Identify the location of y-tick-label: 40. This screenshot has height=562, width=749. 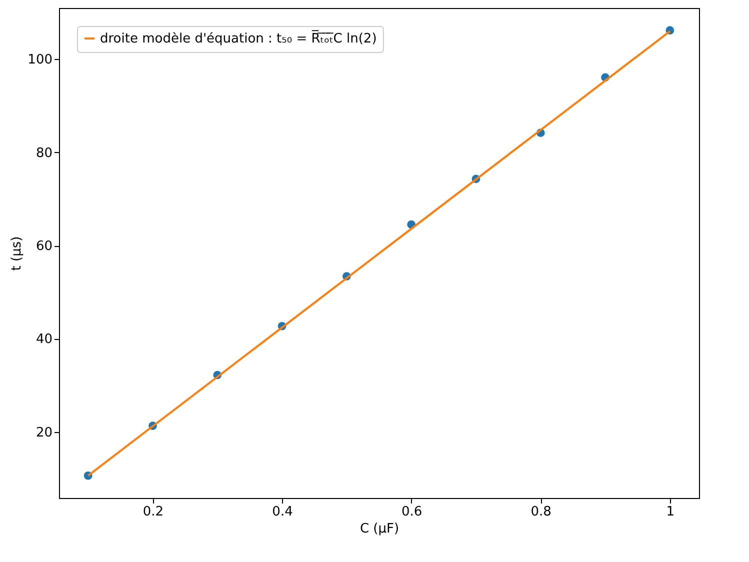
(44, 340).